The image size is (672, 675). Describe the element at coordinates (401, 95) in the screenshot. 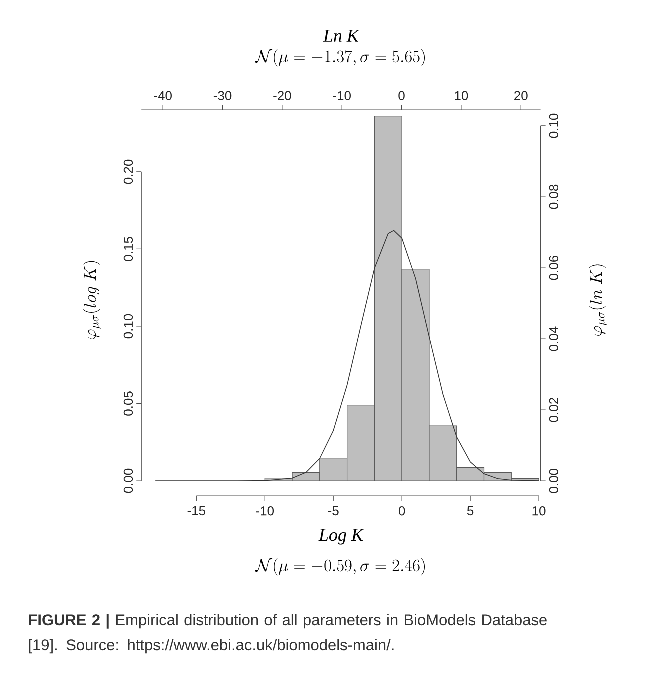

I see `x2-tick-label: 0` at that location.